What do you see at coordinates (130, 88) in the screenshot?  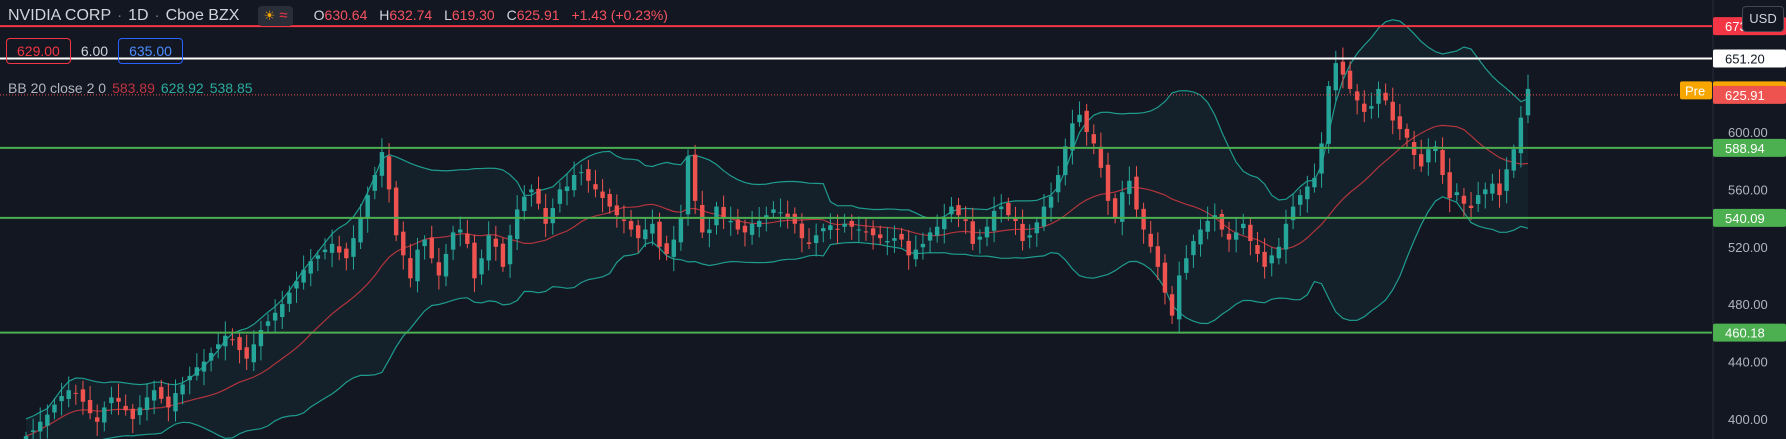 I see `bollinger-legend: BB 20 close 2 0 583.89 628.92 538.85` at bounding box center [130, 88].